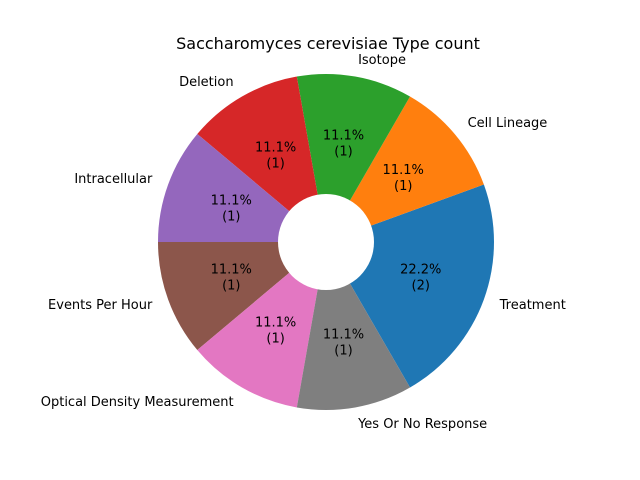 The width and height of the screenshot is (640, 480). What do you see at coordinates (328, 43) in the screenshot?
I see `chart-title: Saccharomyces cerevisiae Type count` at bounding box center [328, 43].